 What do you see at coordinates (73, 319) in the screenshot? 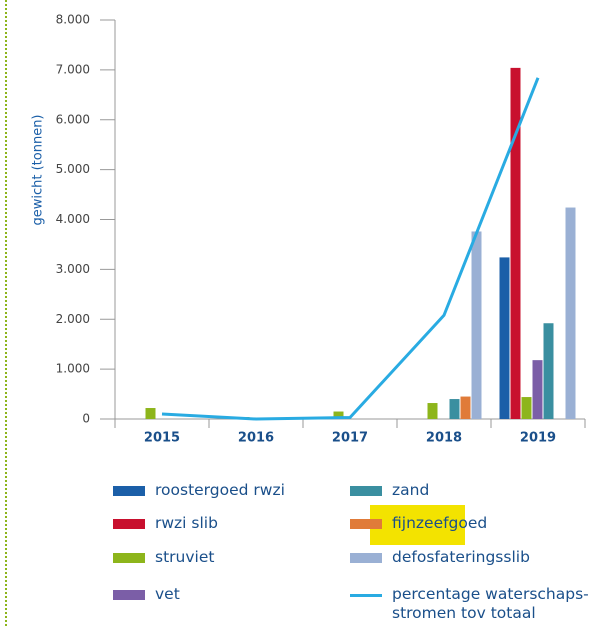
I see `y-tick-label: 2.000` at bounding box center [73, 319].